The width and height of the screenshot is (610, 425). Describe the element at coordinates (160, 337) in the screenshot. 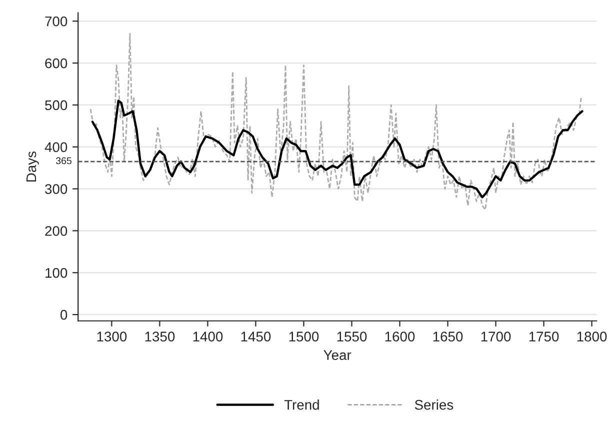

I see `x-tick-label: 1350` at that location.